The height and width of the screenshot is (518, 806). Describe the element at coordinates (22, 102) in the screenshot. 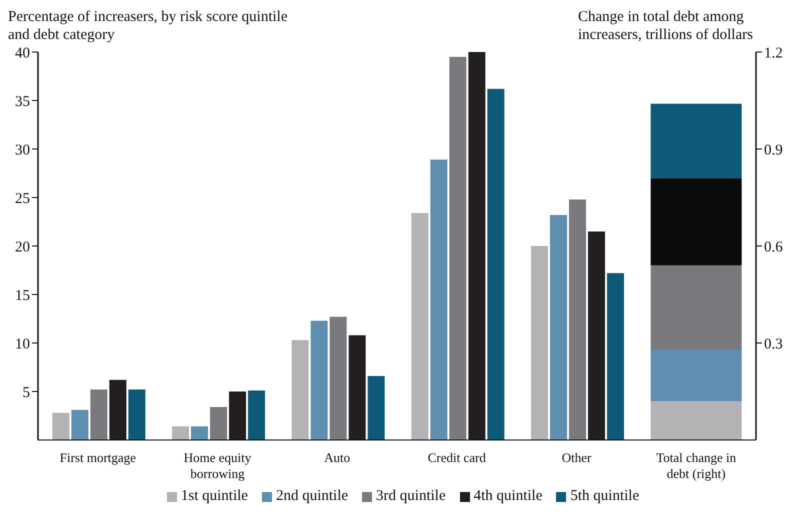

I see `y-tick-label: 35` at that location.